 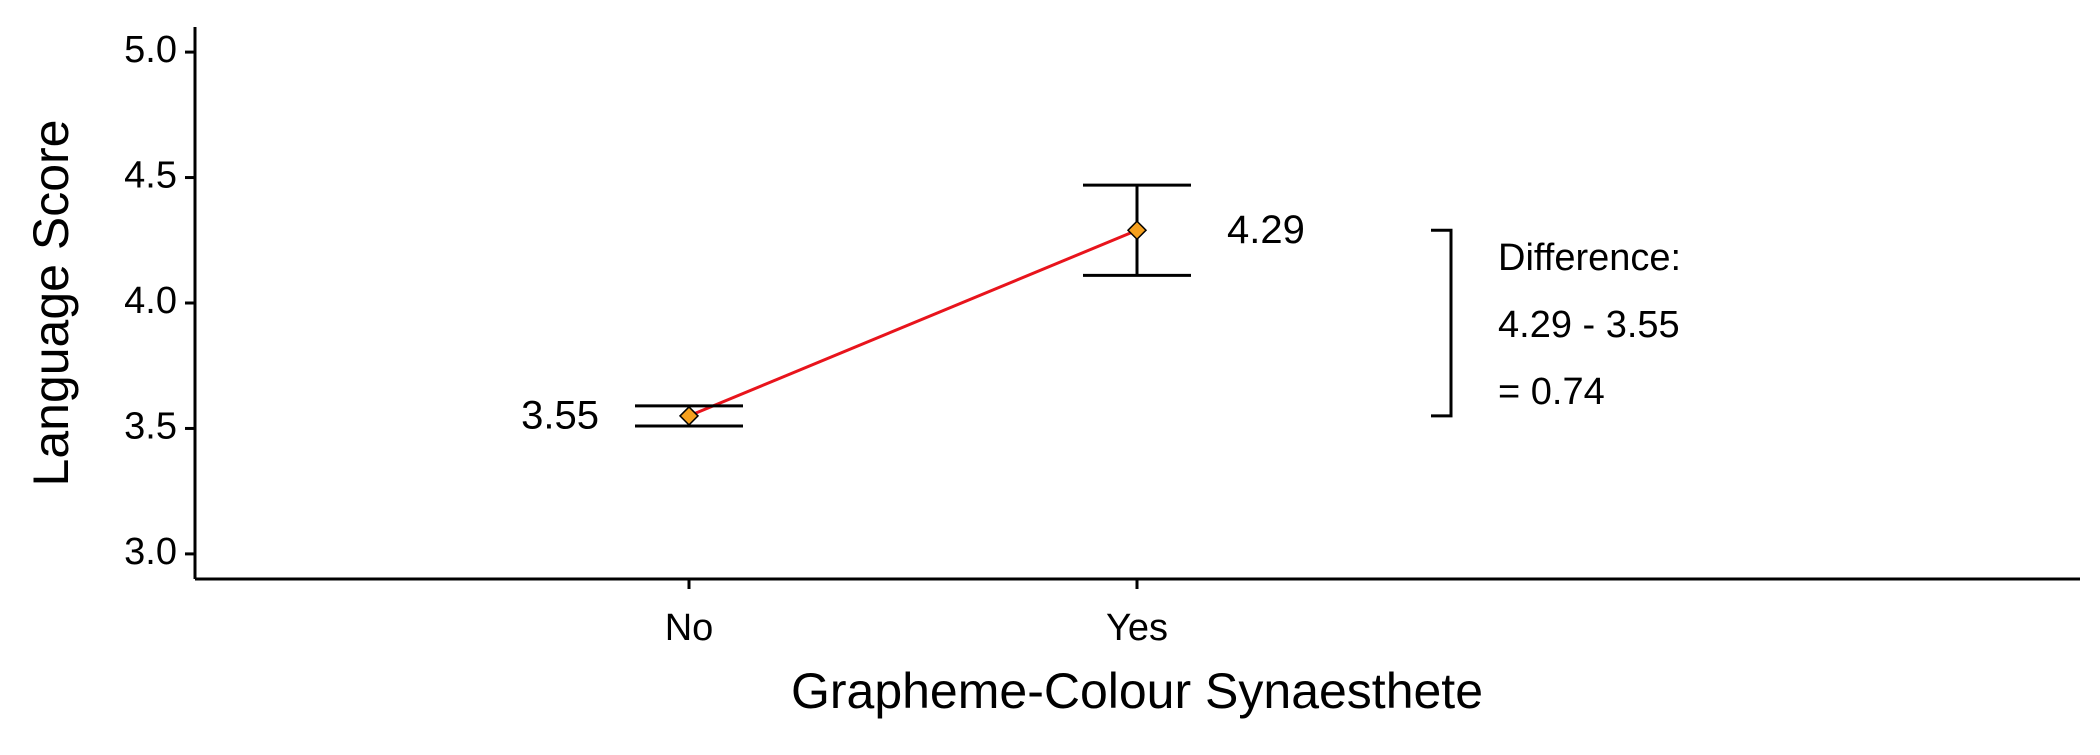 What do you see at coordinates (1589, 258) in the screenshot?
I see `annotation-text: Difference:` at bounding box center [1589, 258].